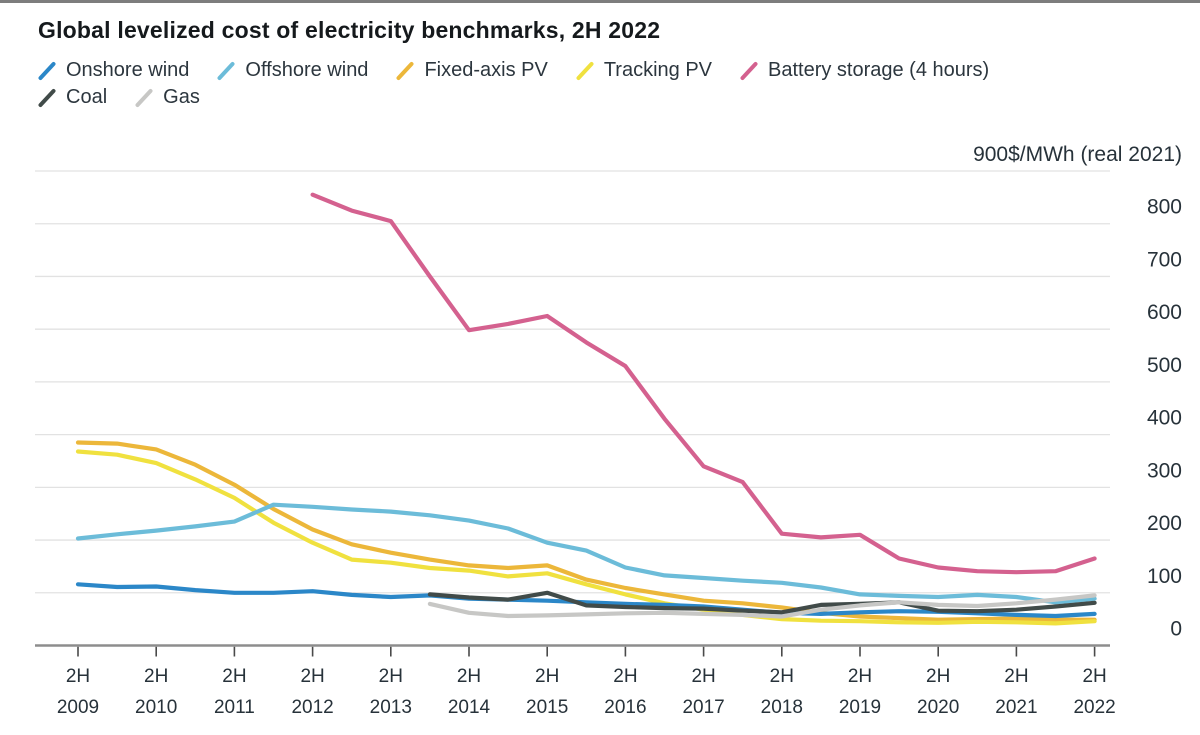 The height and width of the screenshot is (735, 1200). Describe the element at coordinates (547, 707) in the screenshot. I see `x-tick-label-year: 2015` at that location.